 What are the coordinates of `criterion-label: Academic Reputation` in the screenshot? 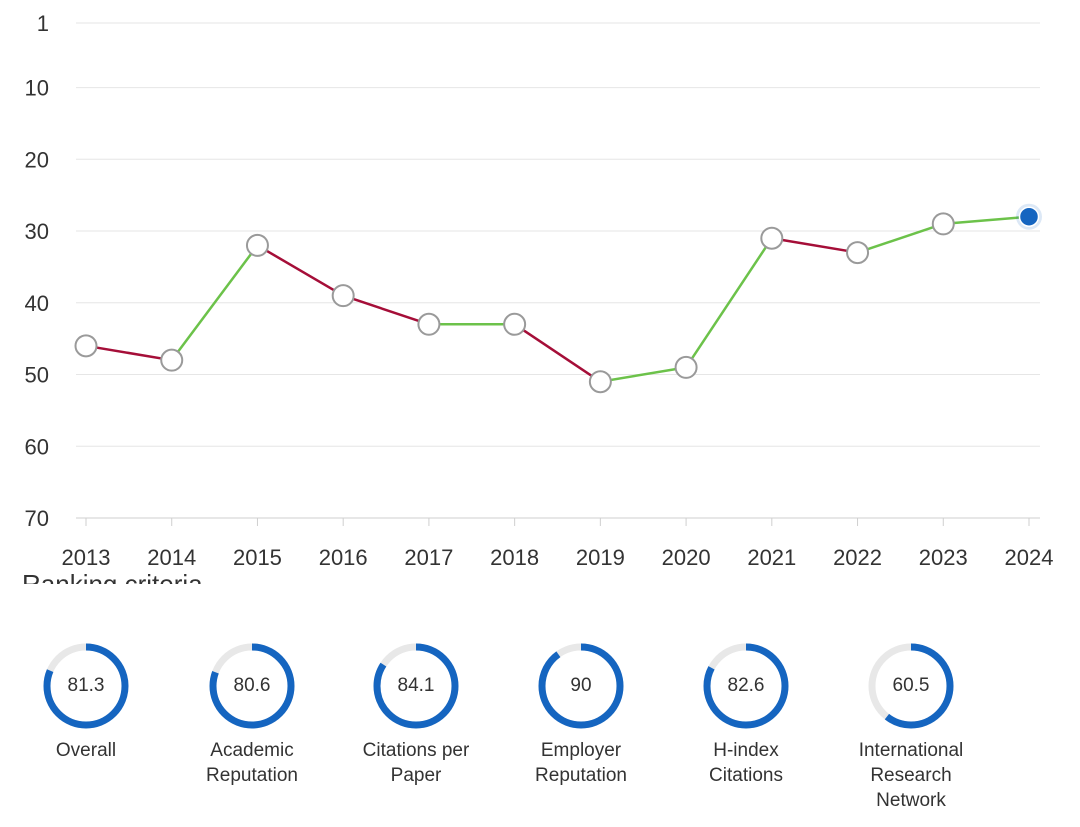 It's located at (252, 763).